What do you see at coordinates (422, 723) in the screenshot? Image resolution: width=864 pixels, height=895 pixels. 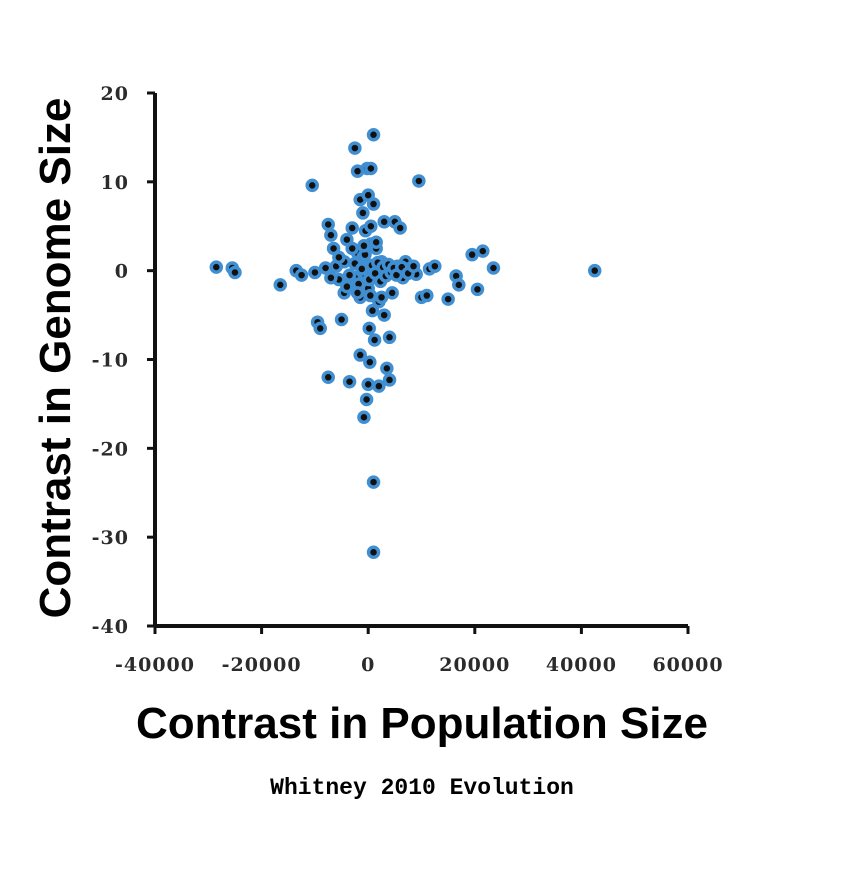 I see `x-axis-title: Contrast in Population Size` at bounding box center [422, 723].